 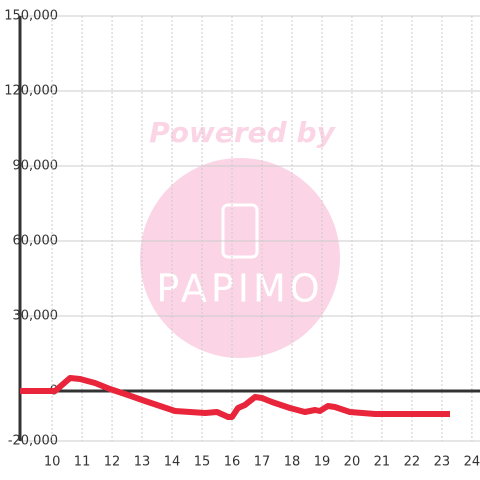 I want to click on x-tick-label: 21, so click(x=382, y=462).